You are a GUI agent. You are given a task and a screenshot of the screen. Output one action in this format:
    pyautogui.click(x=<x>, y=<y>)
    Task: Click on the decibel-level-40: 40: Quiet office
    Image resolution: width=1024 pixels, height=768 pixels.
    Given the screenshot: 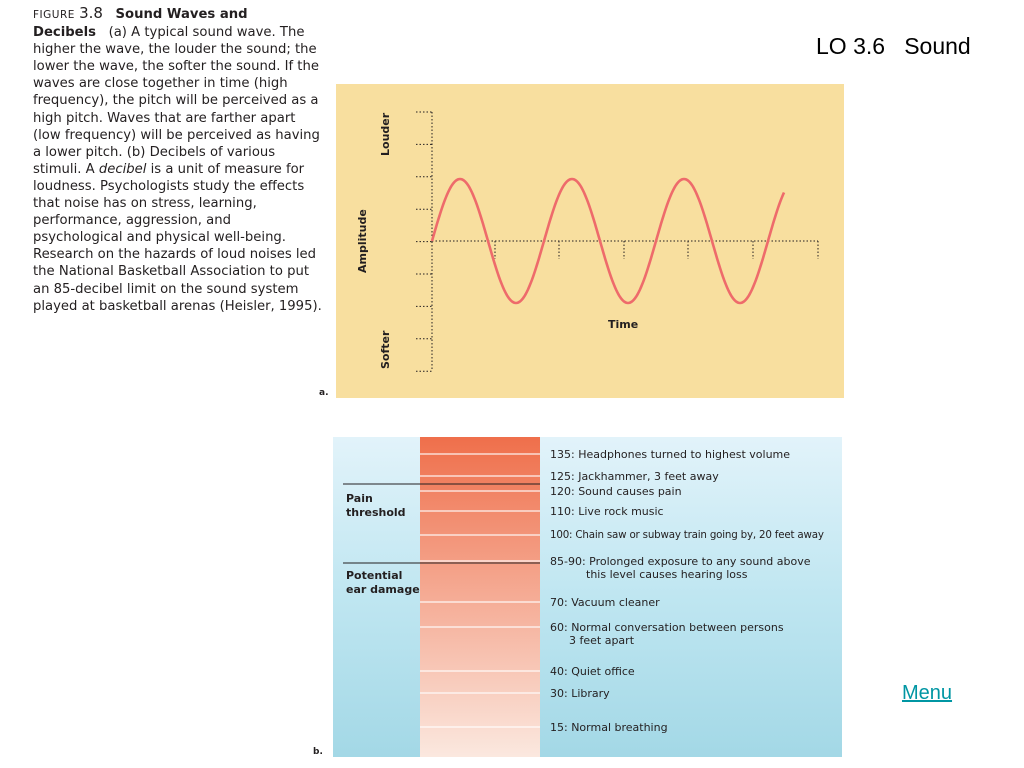 What is the action you would take?
    pyautogui.click(x=592, y=671)
    